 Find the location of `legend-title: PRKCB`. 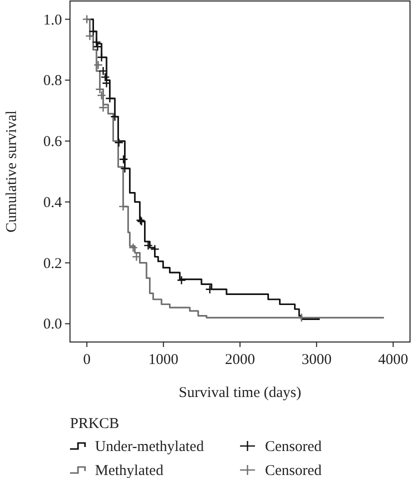

legend-title: PRKCB is located at coordinates (95, 424).